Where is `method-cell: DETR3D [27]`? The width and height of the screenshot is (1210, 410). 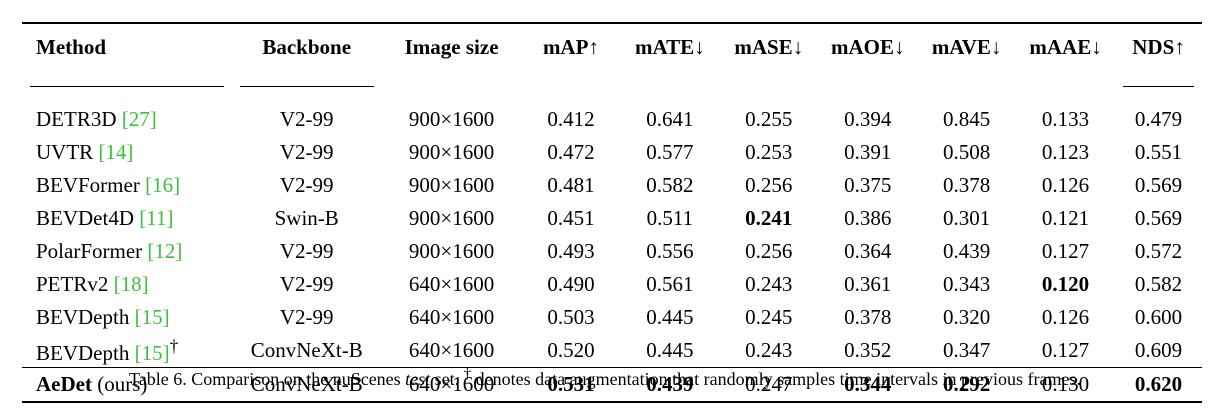 method-cell: DETR3D [27] is located at coordinates (127, 119).